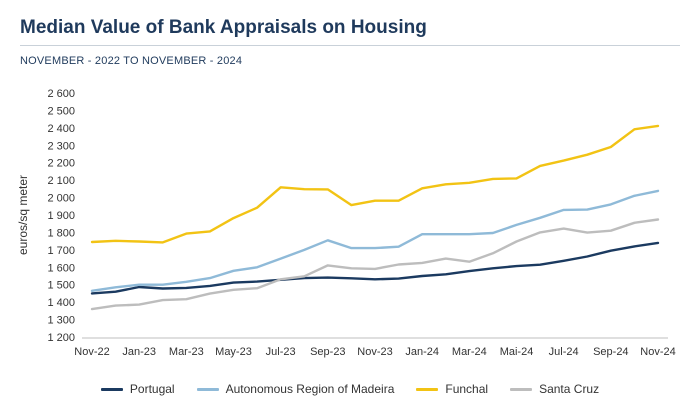 The height and width of the screenshot is (412, 700). Describe the element at coordinates (152, 389) in the screenshot. I see `legend-label: Portugal` at that location.